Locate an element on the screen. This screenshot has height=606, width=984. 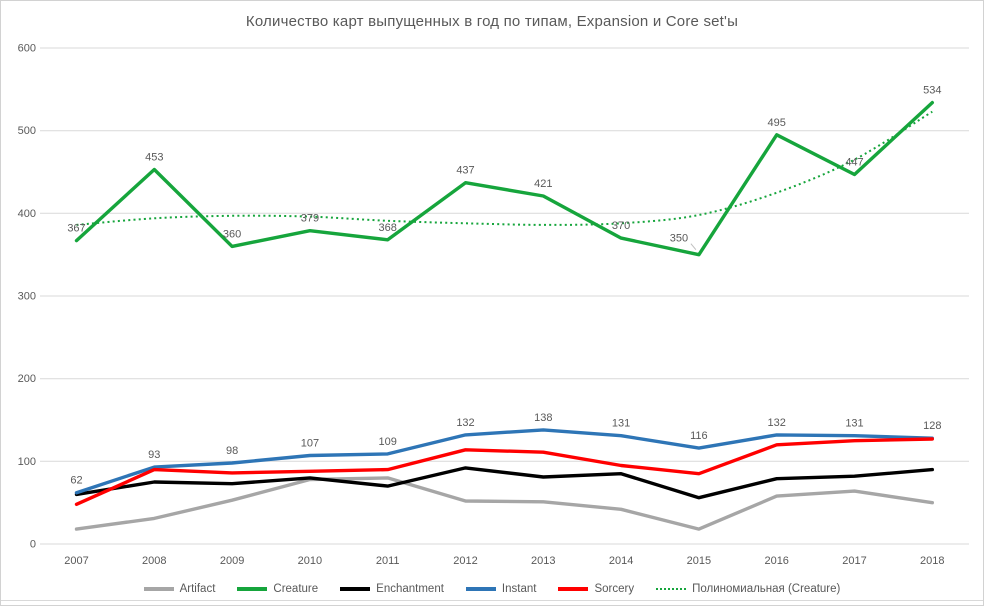
legend-item-artifact: Artifact is located at coordinates (179, 589).